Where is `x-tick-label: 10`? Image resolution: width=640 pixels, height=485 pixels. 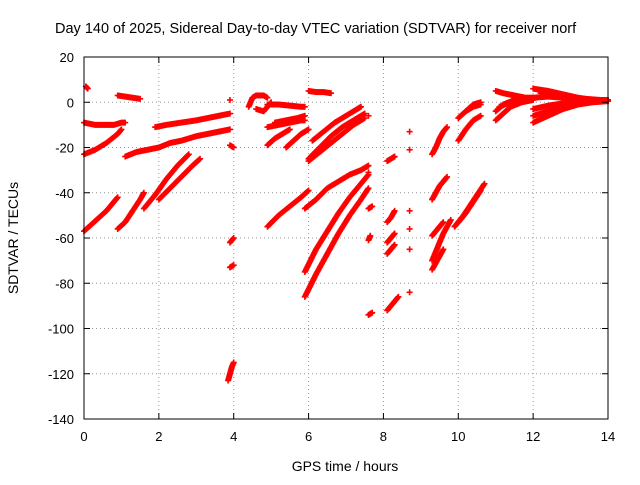 x-tick-label: 10 is located at coordinates (458, 436).